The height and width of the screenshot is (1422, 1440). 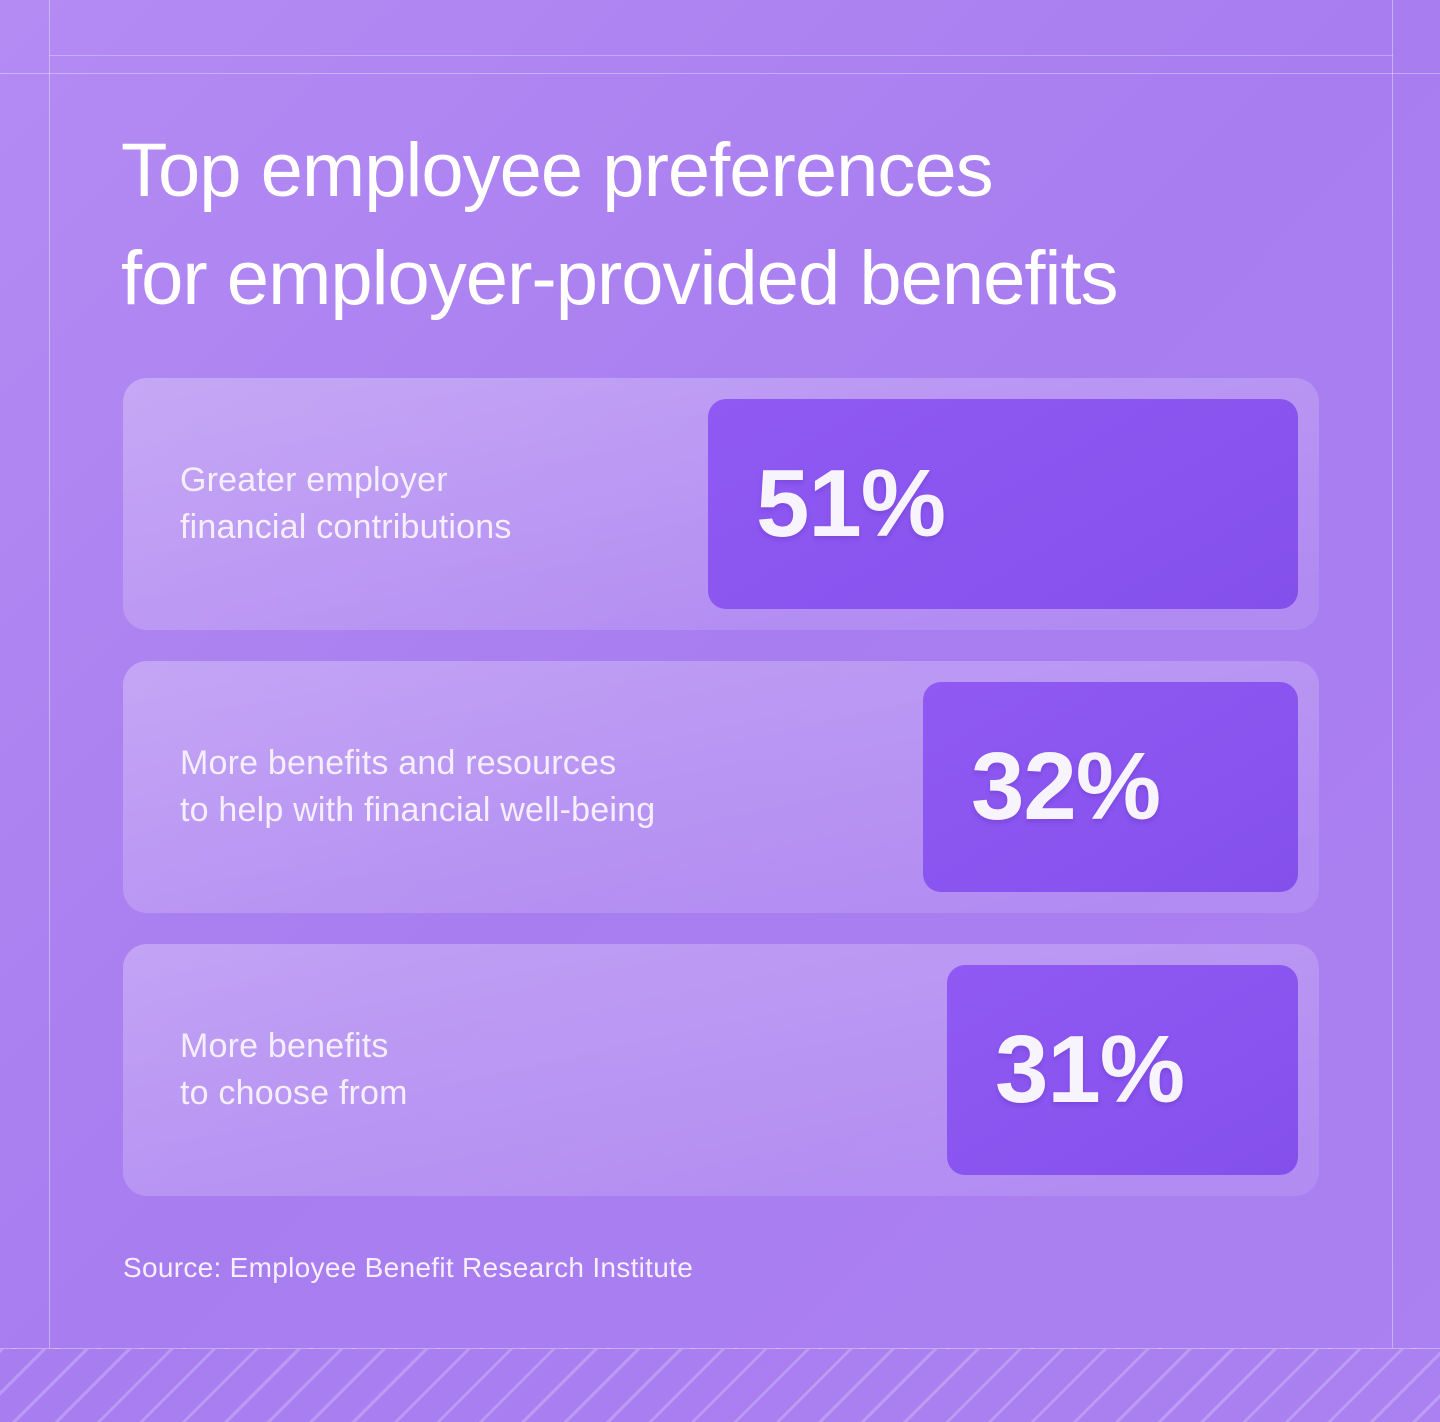 What do you see at coordinates (720, 1385) in the screenshot?
I see `diagonal-hatch-band` at bounding box center [720, 1385].